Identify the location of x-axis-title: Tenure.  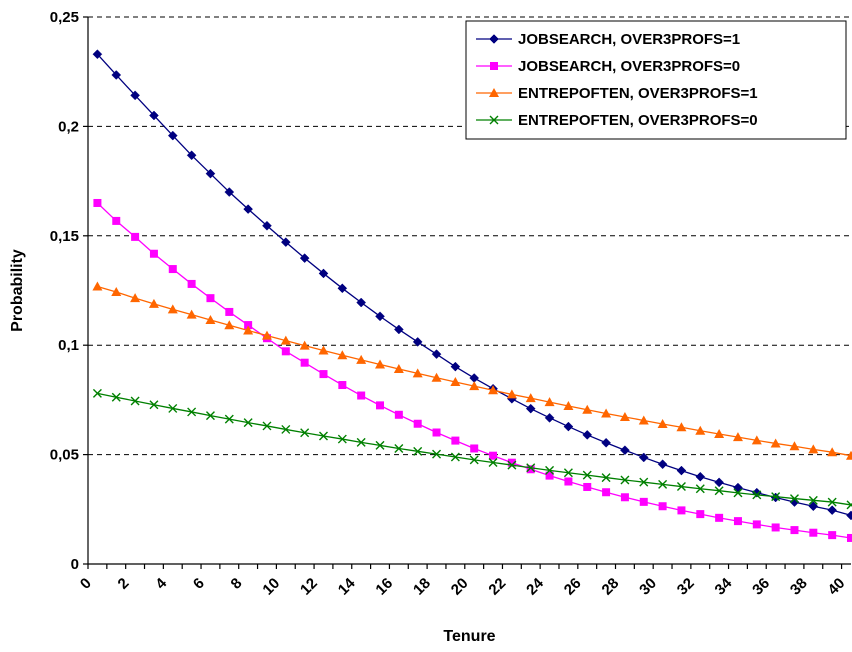
(469, 636).